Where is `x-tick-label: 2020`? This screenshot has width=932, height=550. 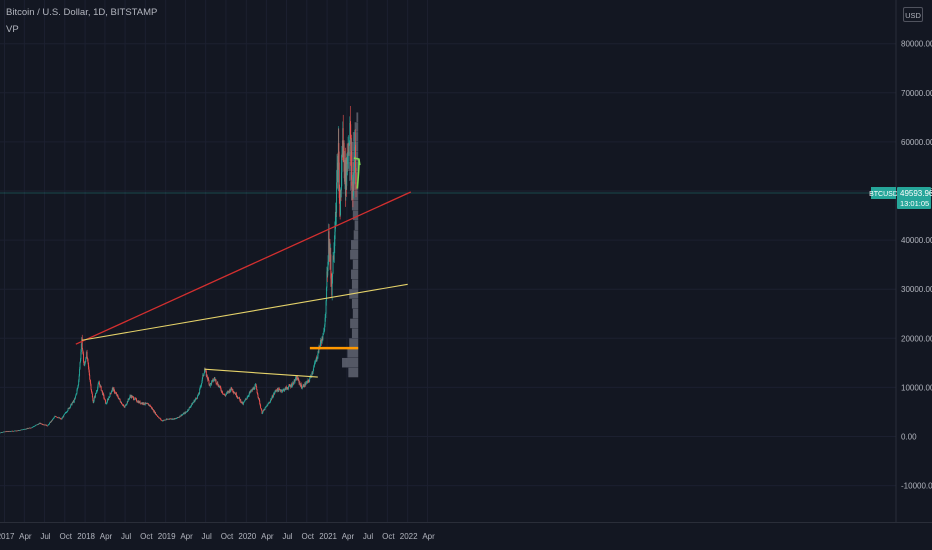
x-tick-label: 2020 is located at coordinates (247, 536).